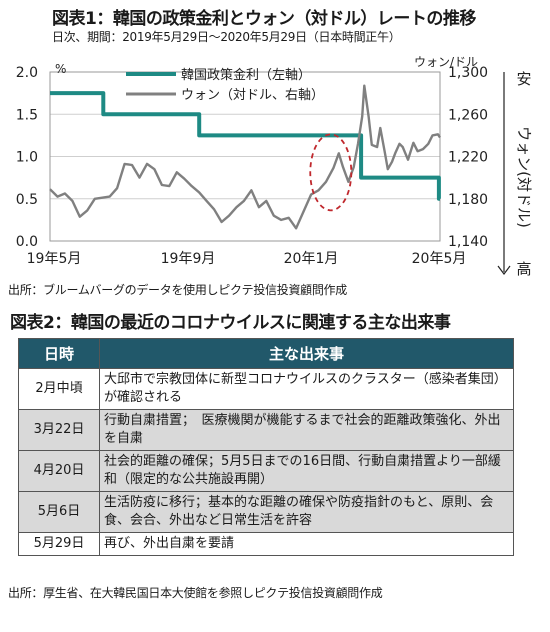 Image resolution: width=550 pixels, height=632 pixels. Describe the element at coordinates (177, 290) in the screenshot. I see `figure1-source: 出所：ブルームバーグのデータを使用しピクテ投信投資顧問作成` at that location.